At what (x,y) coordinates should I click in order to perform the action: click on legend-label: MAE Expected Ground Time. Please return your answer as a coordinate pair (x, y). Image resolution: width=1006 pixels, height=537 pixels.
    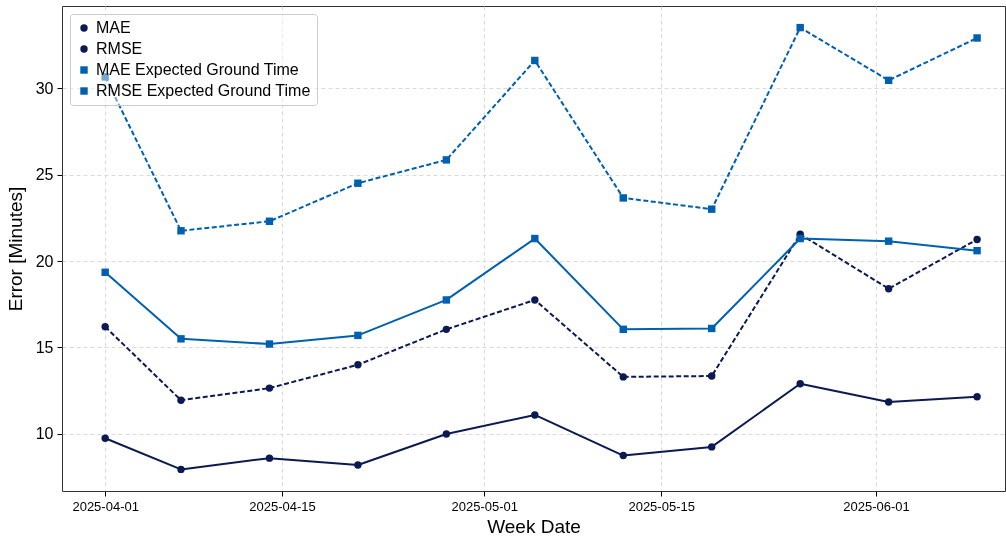
    Looking at the image, I should click on (197, 69).